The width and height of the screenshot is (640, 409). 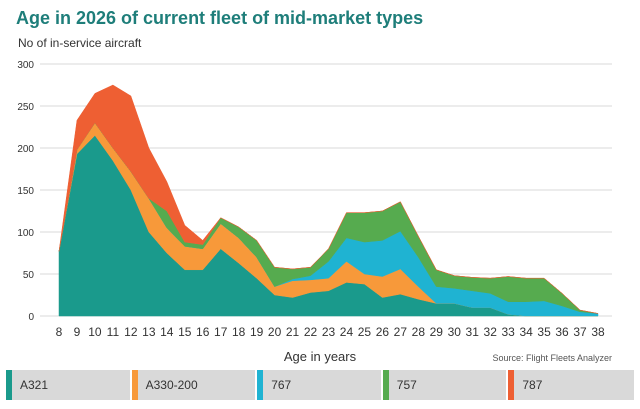 I want to click on y-tick-label: 250, so click(x=25, y=107).